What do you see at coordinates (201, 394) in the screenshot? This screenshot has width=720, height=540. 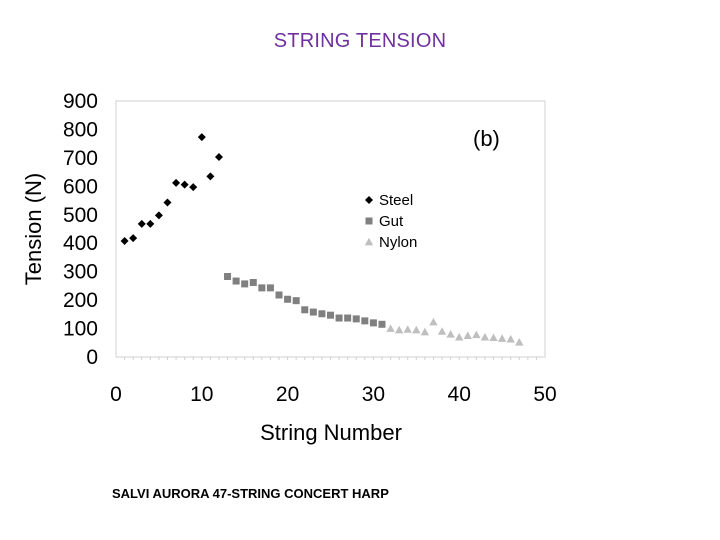 I see `x-tick-label: 10` at bounding box center [201, 394].